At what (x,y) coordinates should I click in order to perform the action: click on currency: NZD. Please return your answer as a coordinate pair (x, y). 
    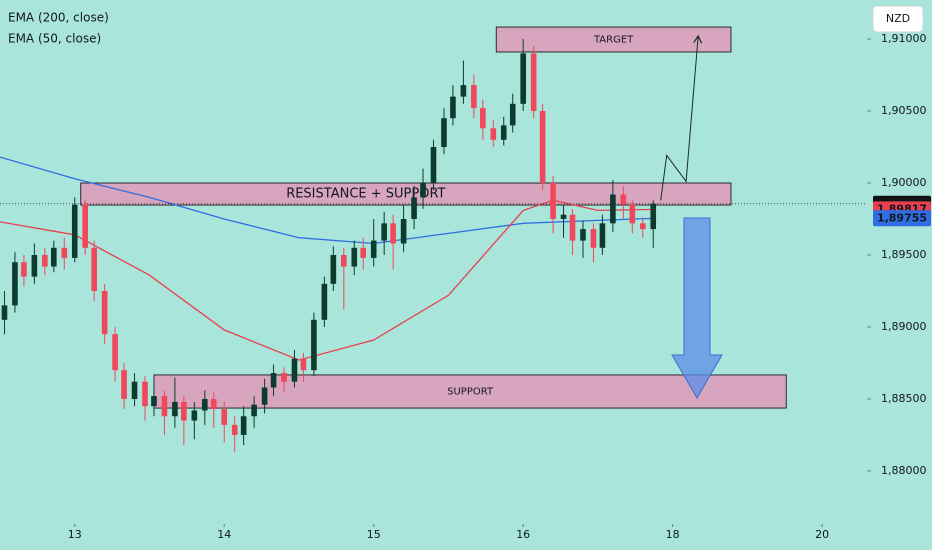
    Looking at the image, I should click on (898, 18).